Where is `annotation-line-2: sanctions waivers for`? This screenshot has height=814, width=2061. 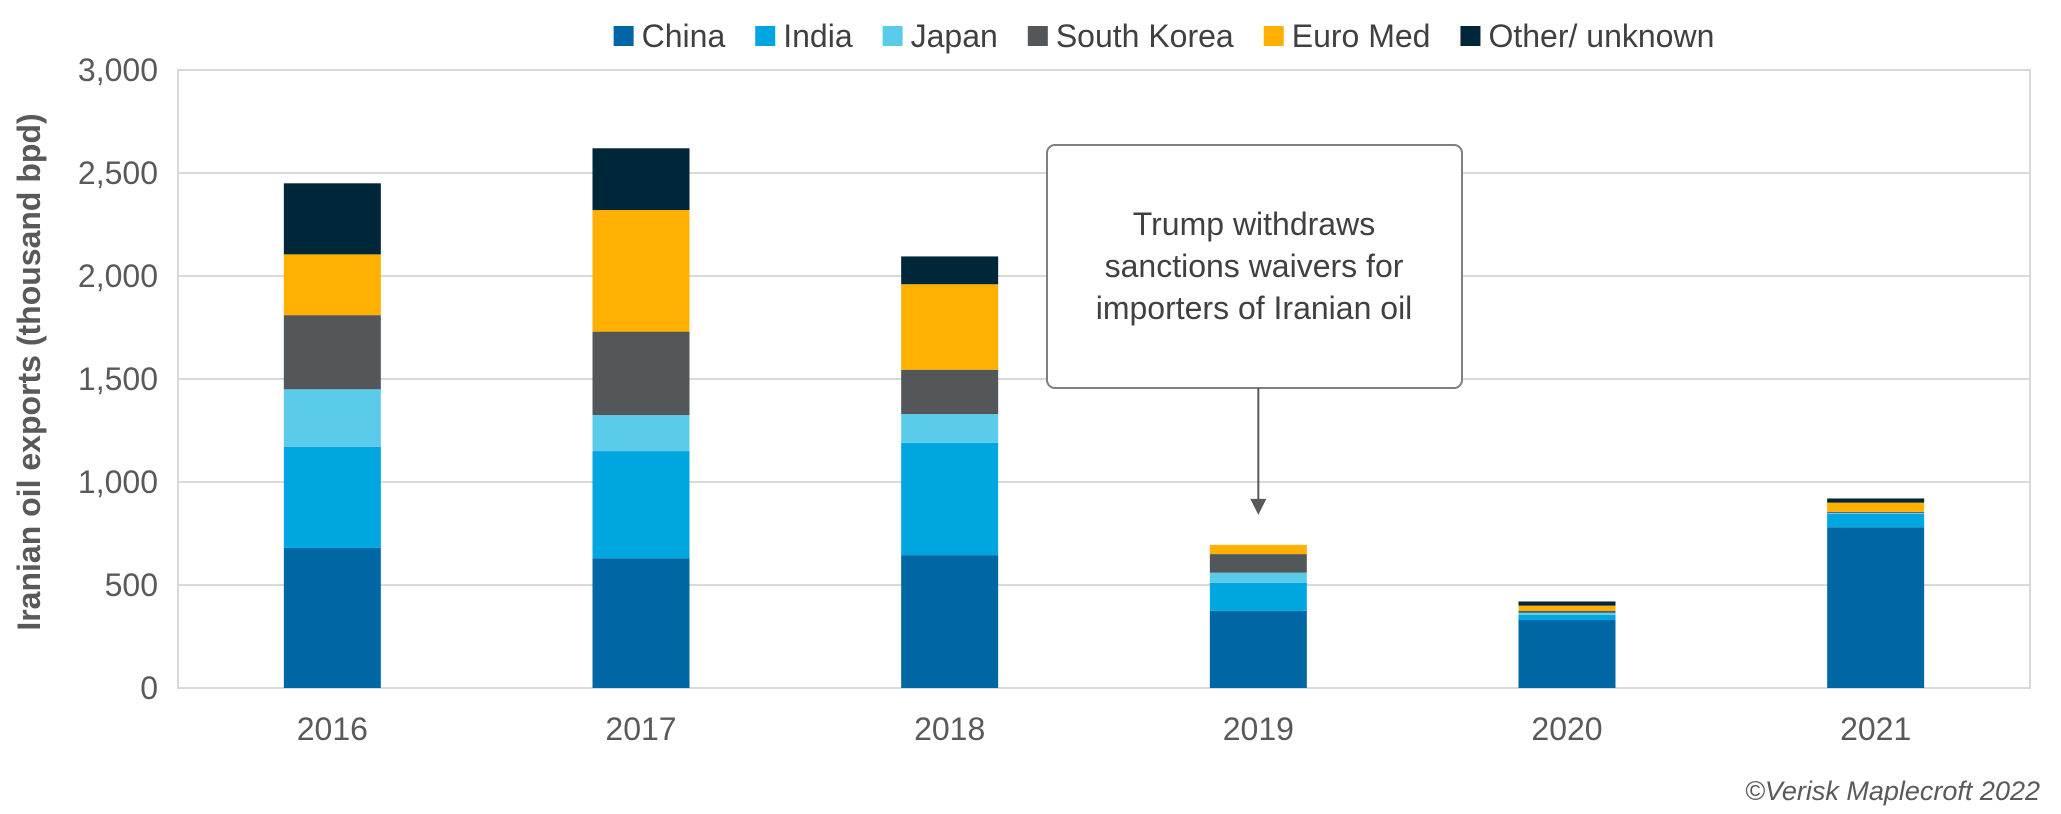 annotation-line-2: sanctions waivers for is located at coordinates (1254, 266).